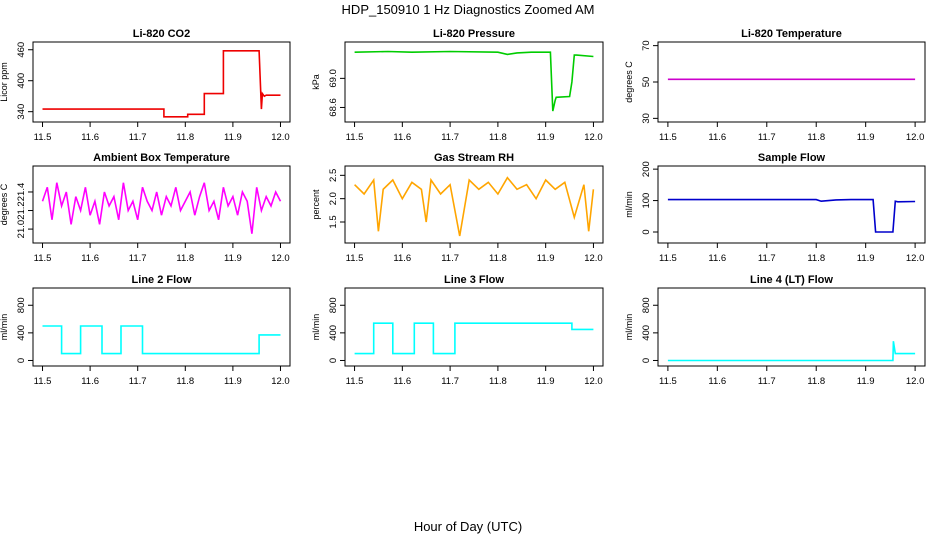  I want to click on panel-title: Sample Flow, so click(792, 158).